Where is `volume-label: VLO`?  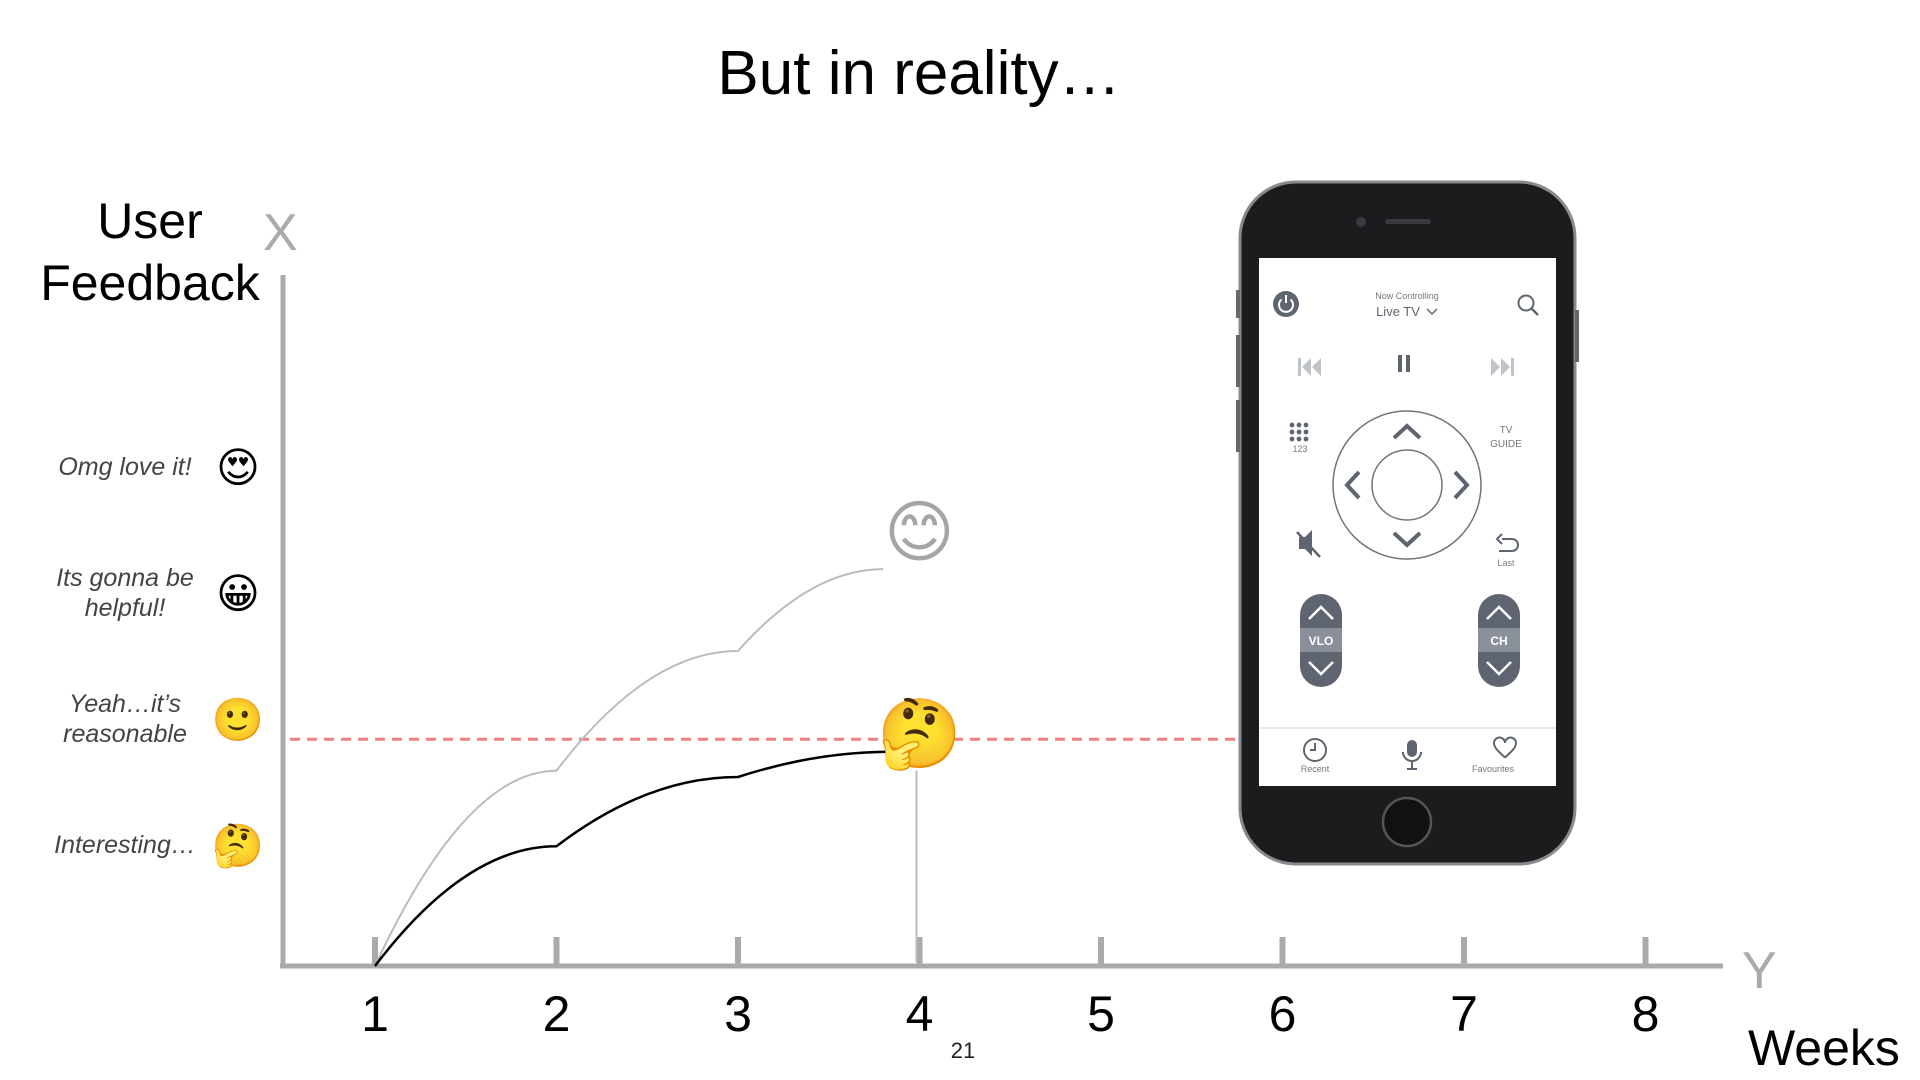 volume-label: VLO is located at coordinates (1321, 641).